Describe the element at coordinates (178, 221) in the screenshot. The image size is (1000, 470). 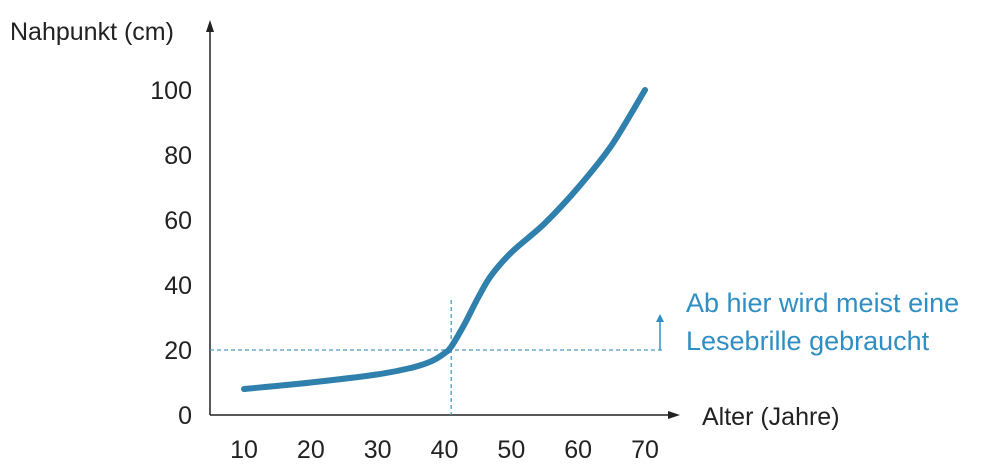
I see `y-tick-label: 60` at that location.